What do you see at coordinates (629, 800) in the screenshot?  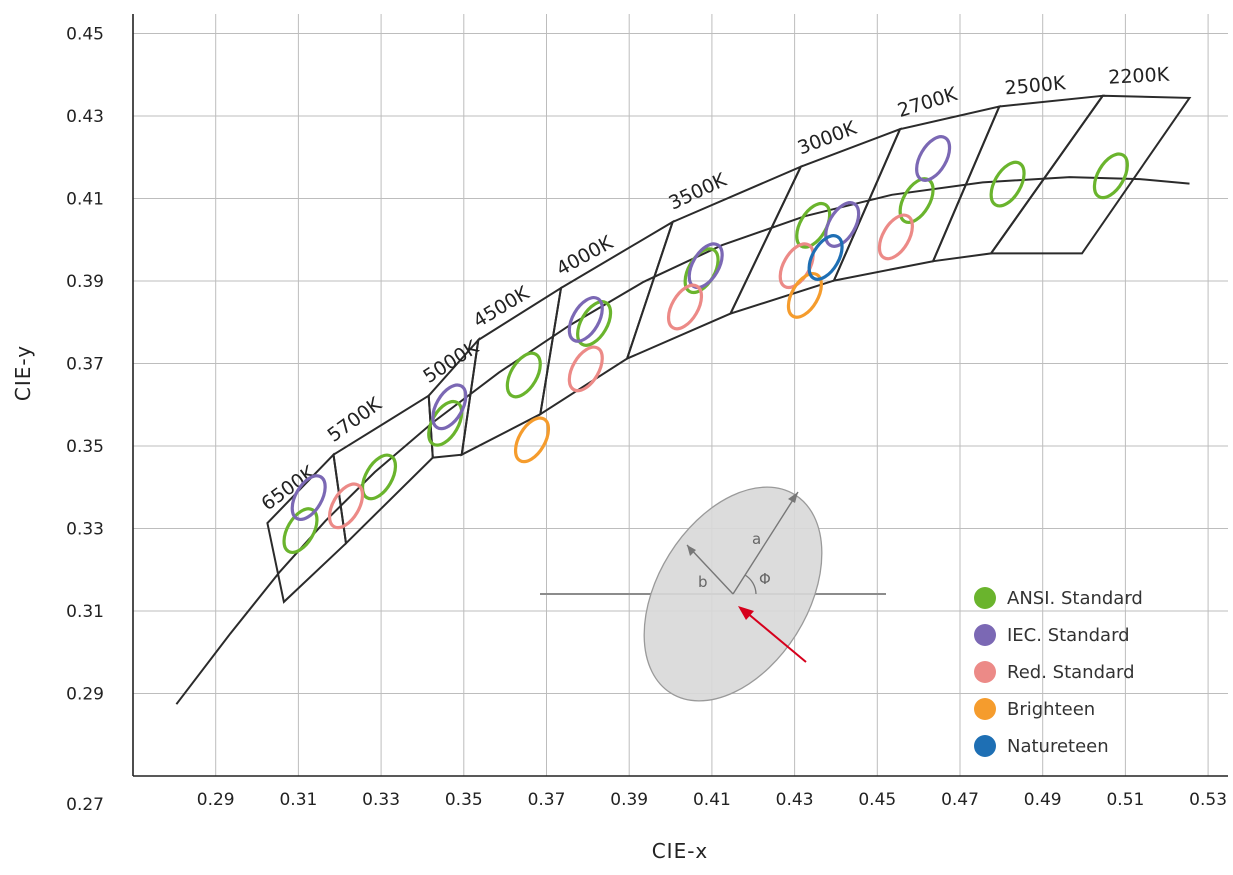 I see `x-tick-label: 0.39` at bounding box center [629, 800].